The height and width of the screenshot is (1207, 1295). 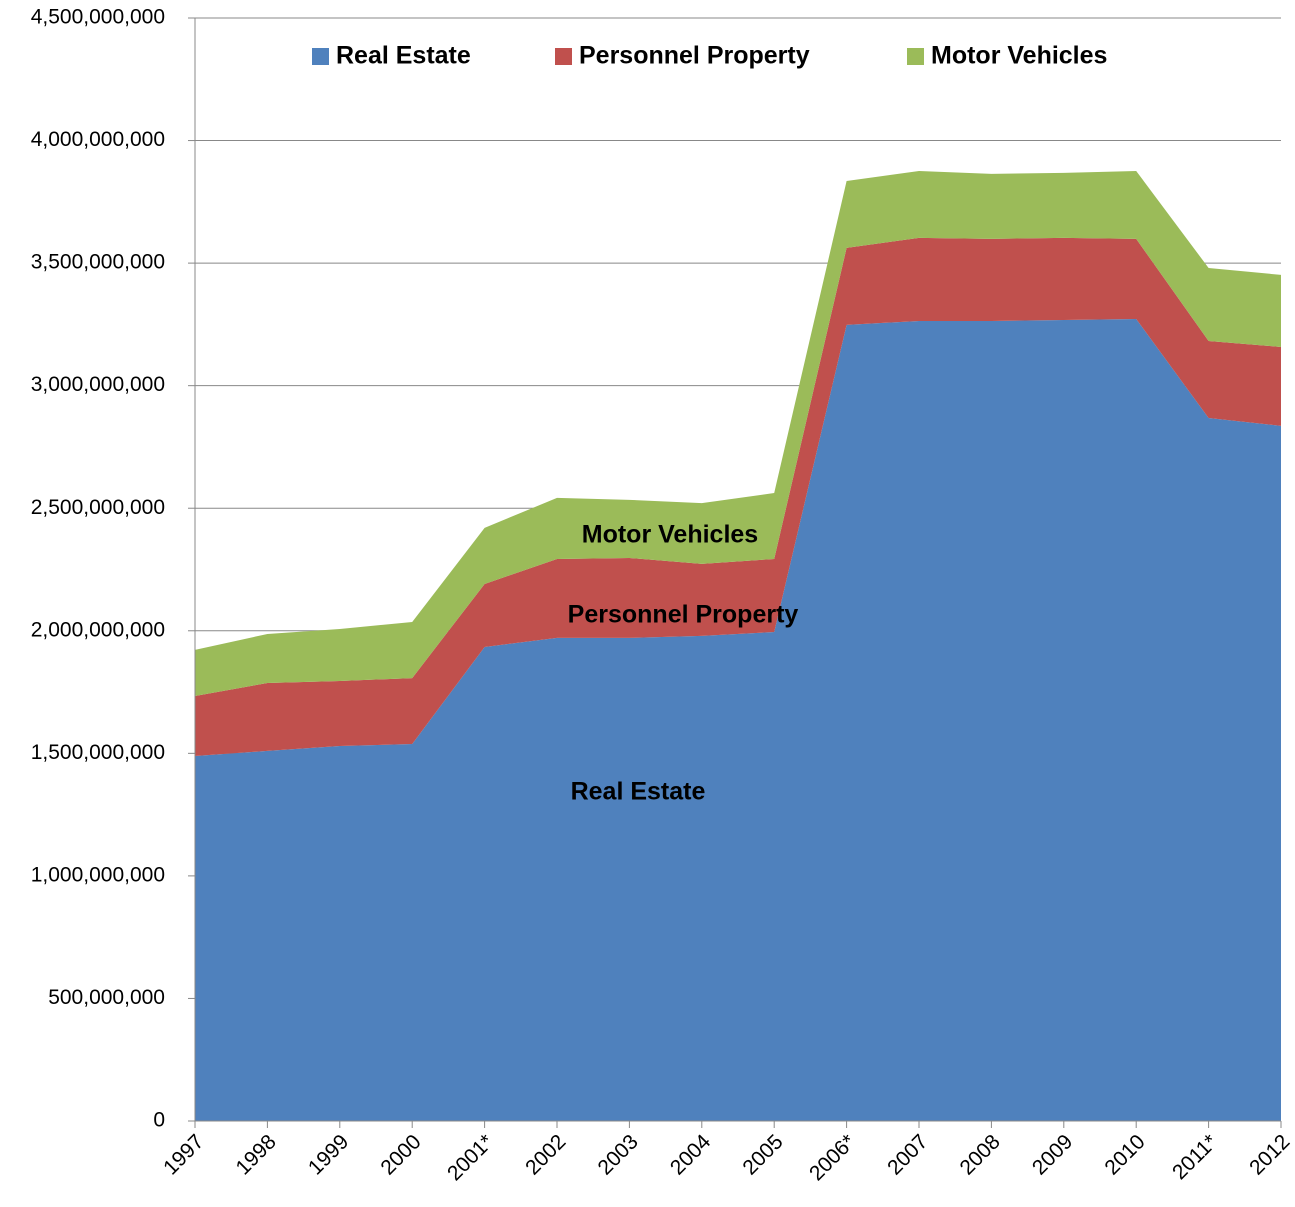 What do you see at coordinates (98, 262) in the screenshot?
I see `y-tick-label: 3,500,000,000` at bounding box center [98, 262].